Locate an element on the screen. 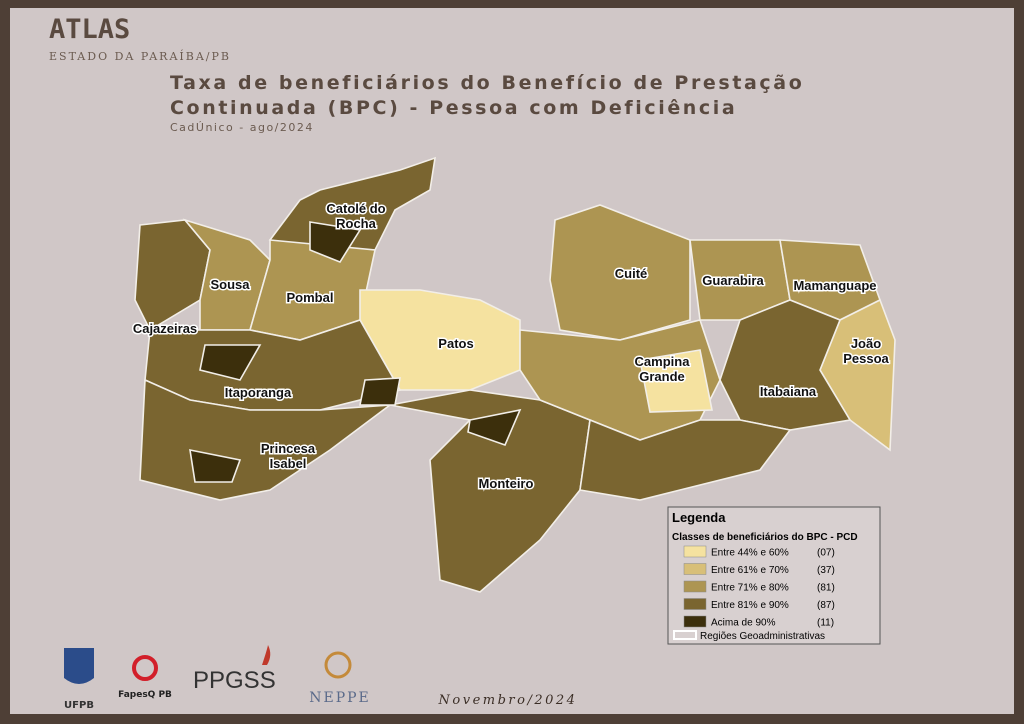 This screenshot has height=724, width=1024. logo-shield is located at coordinates (79, 666).